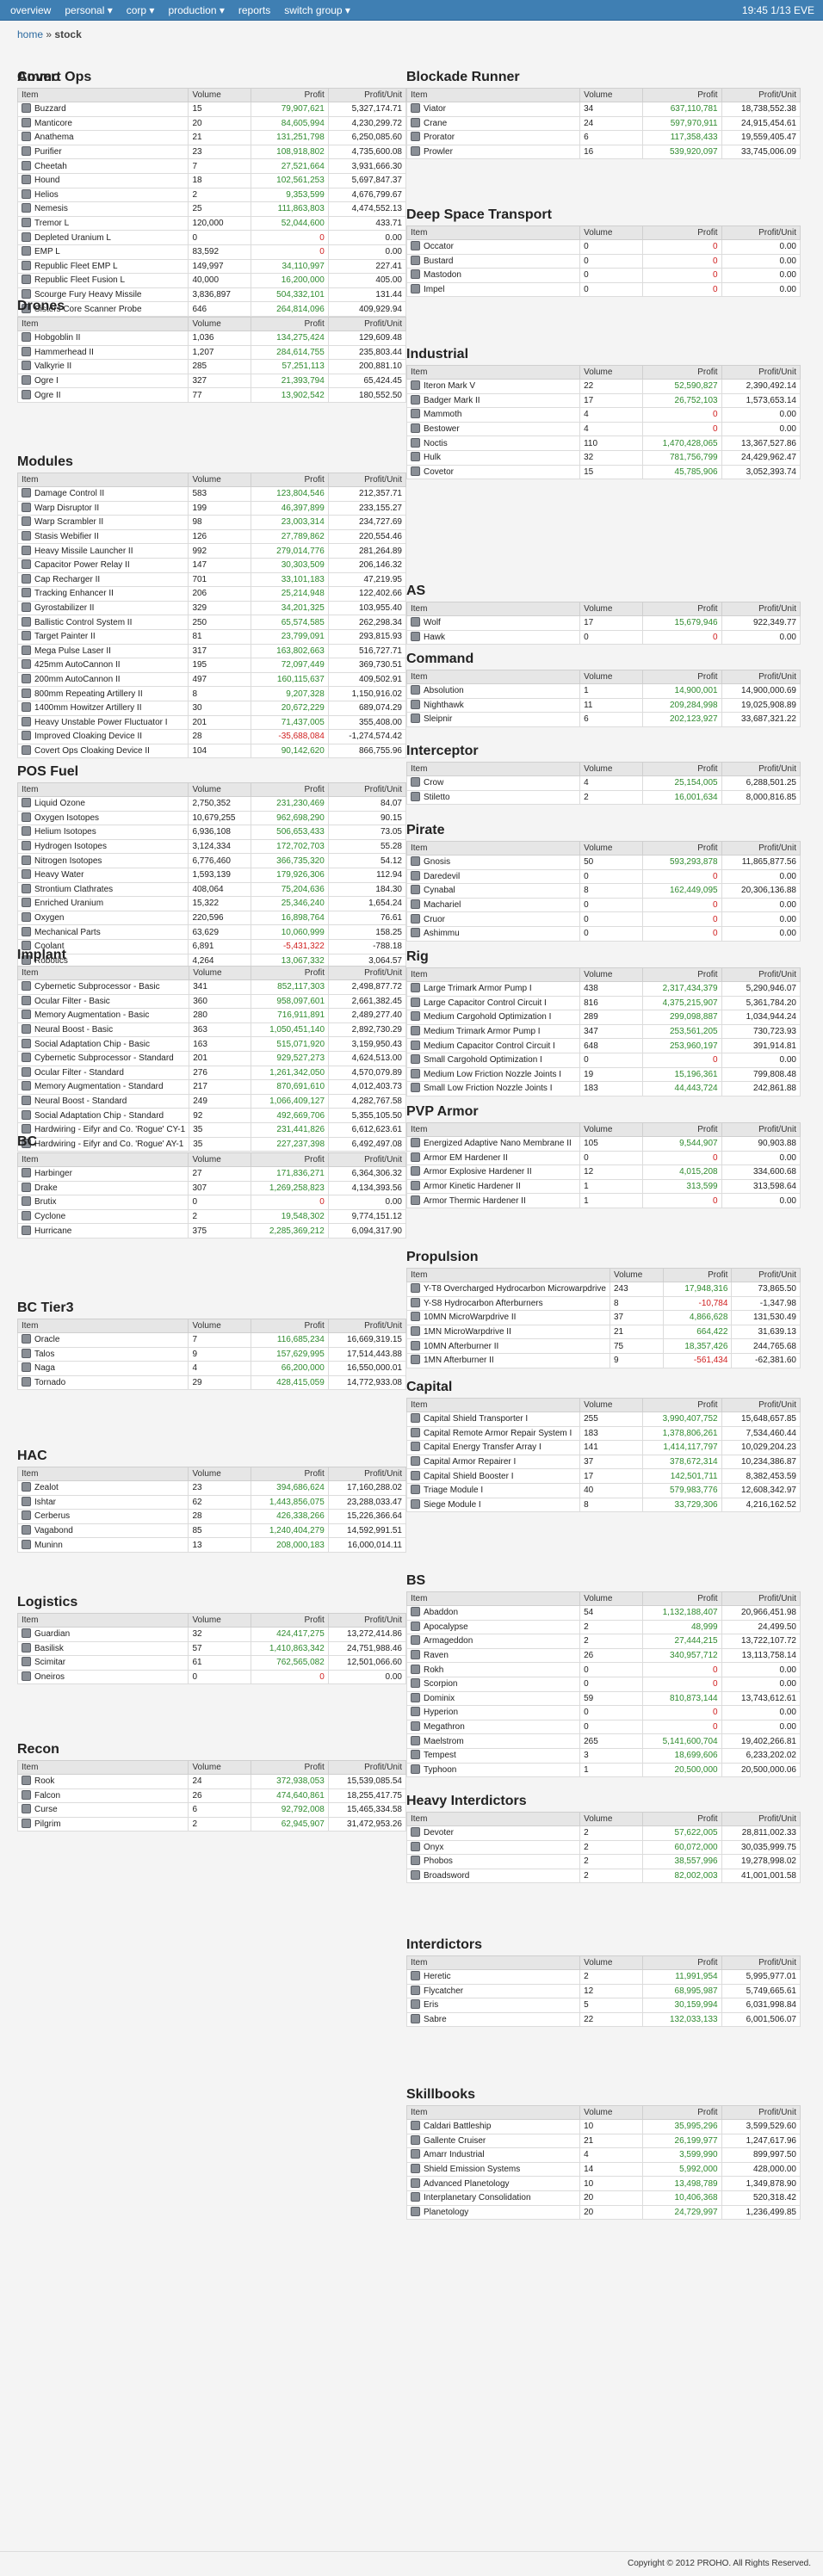  I want to click on nav-reports: reports, so click(256, 10).